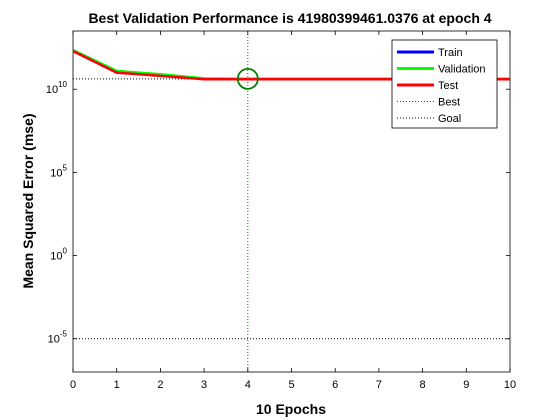  Describe the element at coordinates (58, 171) in the screenshot. I see `y-tick-label: 10⁵` at that location.